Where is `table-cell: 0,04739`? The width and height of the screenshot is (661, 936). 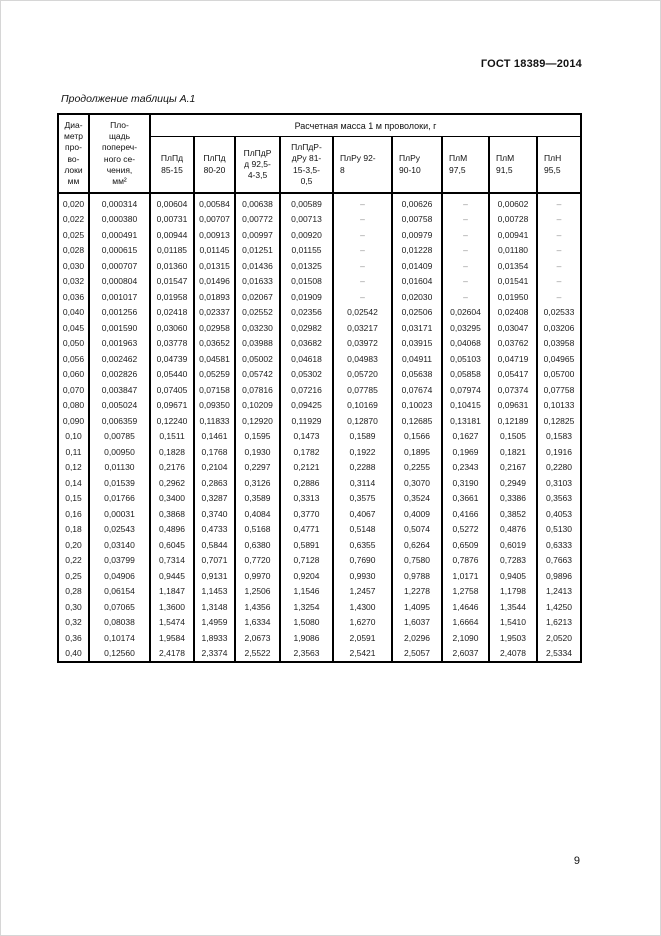 table-cell: 0,04739 is located at coordinates (171, 359).